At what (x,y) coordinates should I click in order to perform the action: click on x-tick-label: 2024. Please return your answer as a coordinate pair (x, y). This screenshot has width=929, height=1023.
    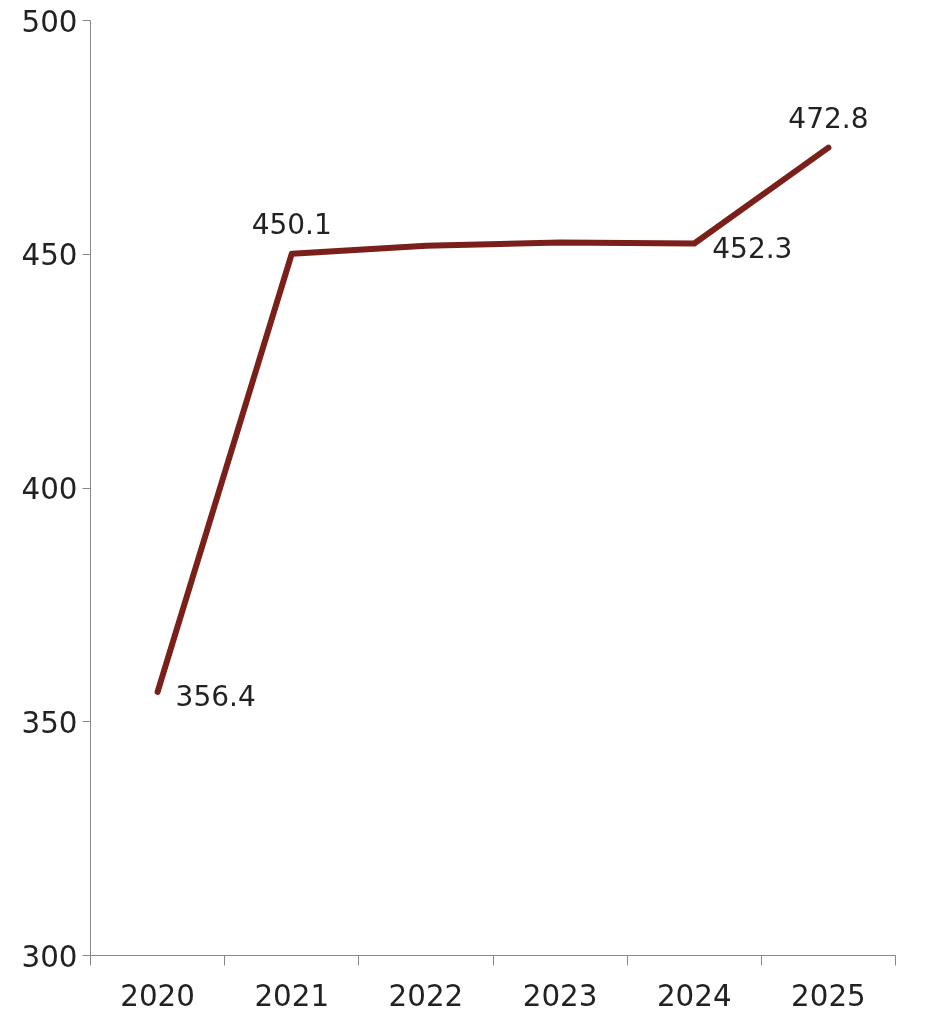
    Looking at the image, I should click on (694, 995).